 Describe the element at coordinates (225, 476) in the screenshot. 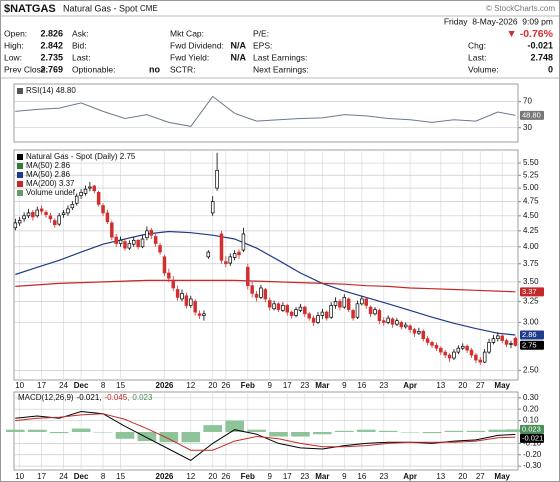

I see `x-tick-label: 26` at that location.